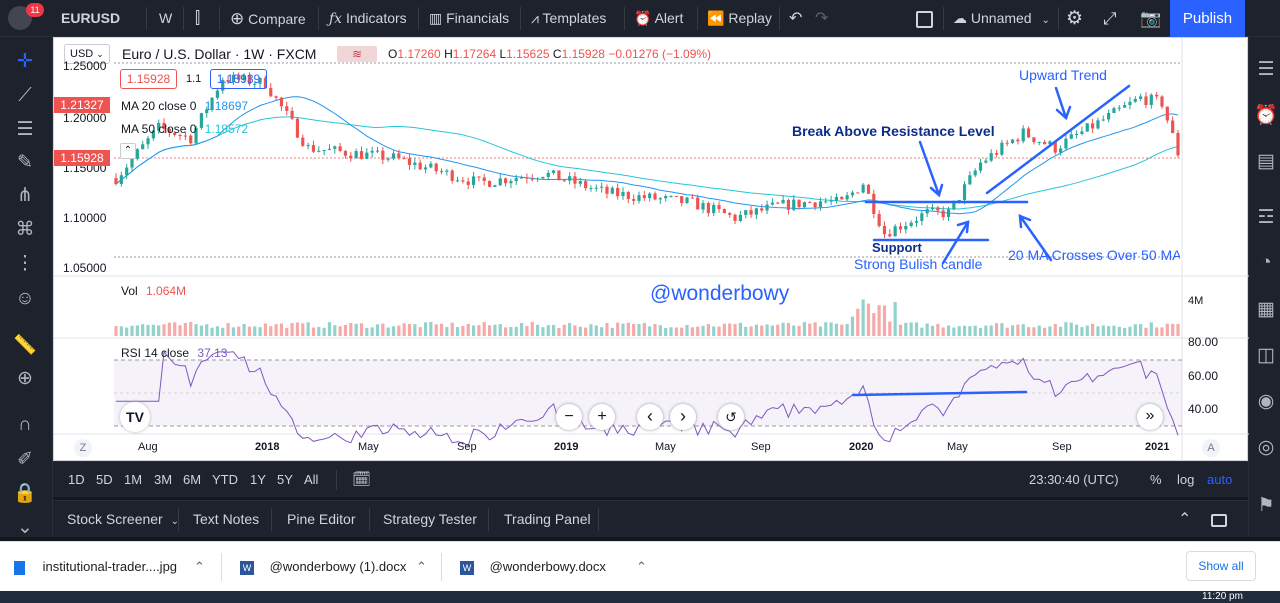 The height and width of the screenshot is (603, 1280). What do you see at coordinates (893, 131) in the screenshot?
I see `annotation-resistance: Break Above Resistance Level` at bounding box center [893, 131].